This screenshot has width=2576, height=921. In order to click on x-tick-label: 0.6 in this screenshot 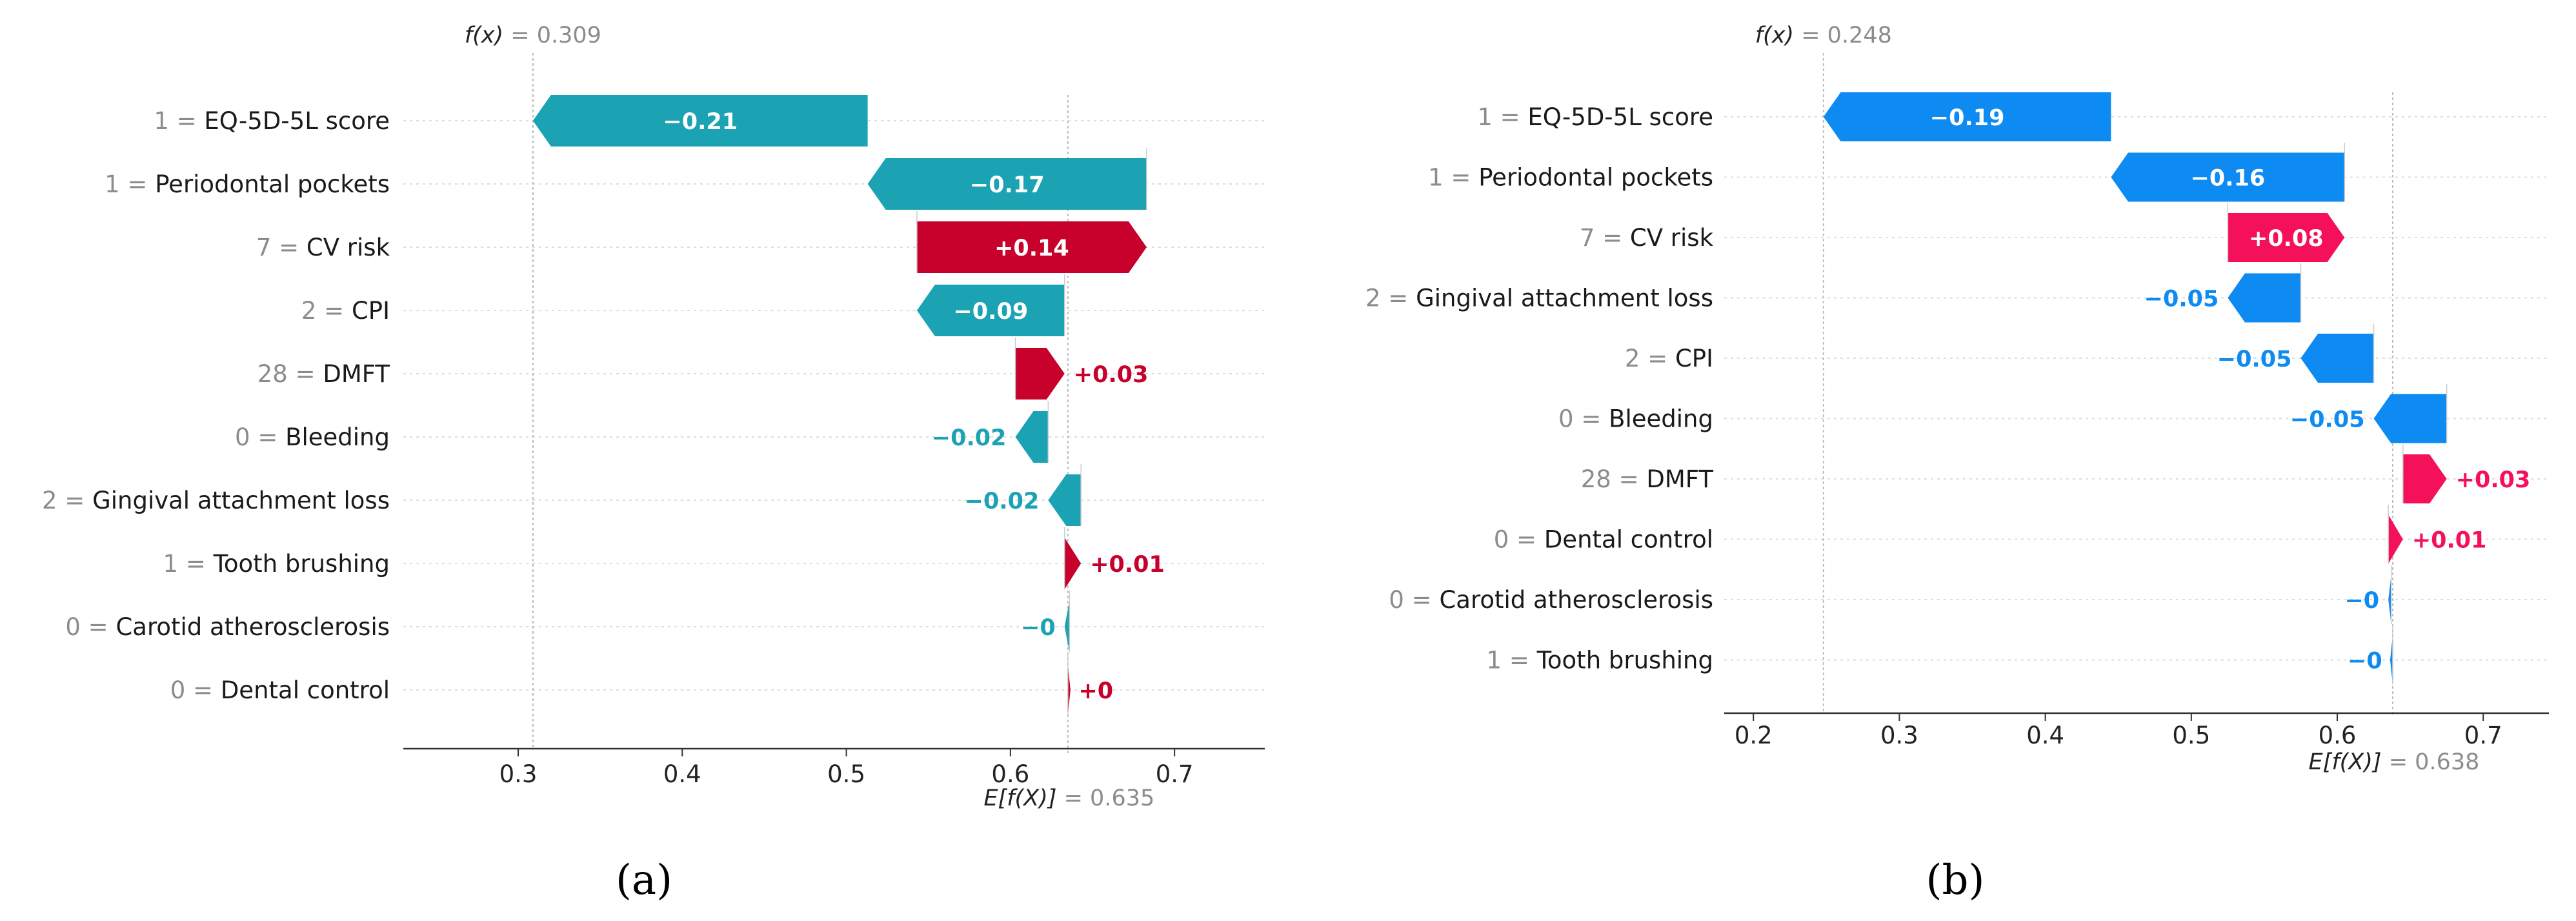, I will do `click(2338, 735)`.